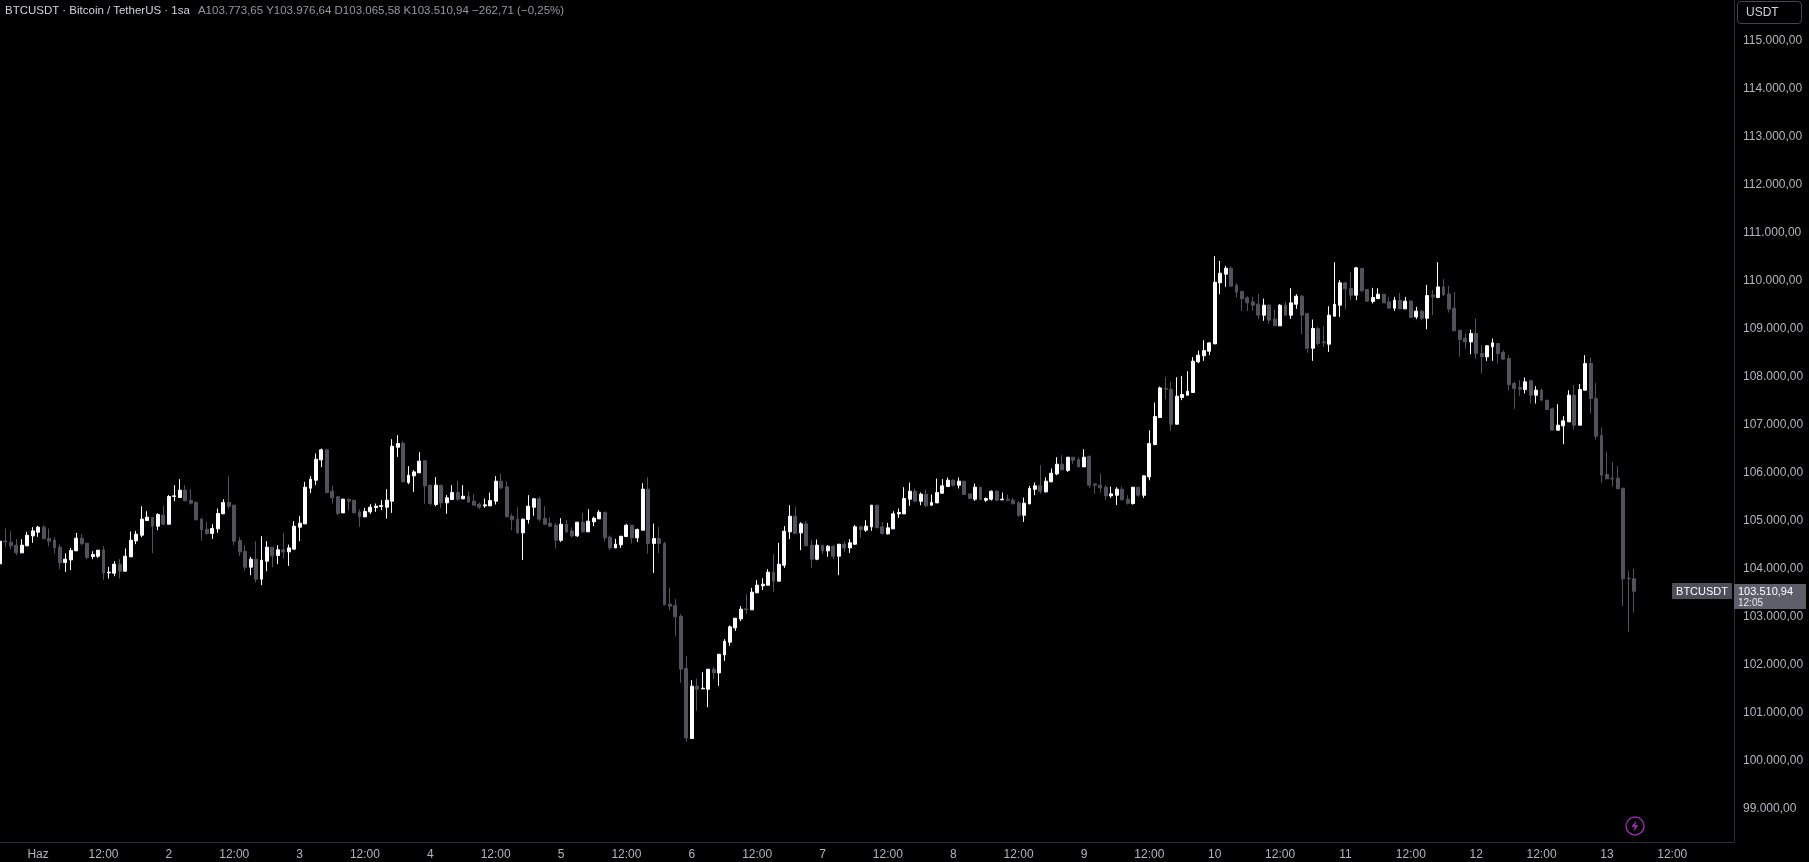 The width and height of the screenshot is (1809, 862). I want to click on x-tick-label: Haz, so click(38, 854).